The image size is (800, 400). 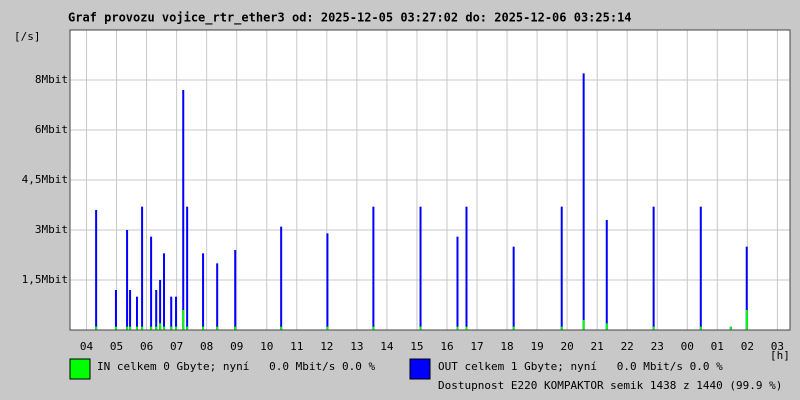 I want to click on x-tick-label: 05, so click(x=116, y=346).